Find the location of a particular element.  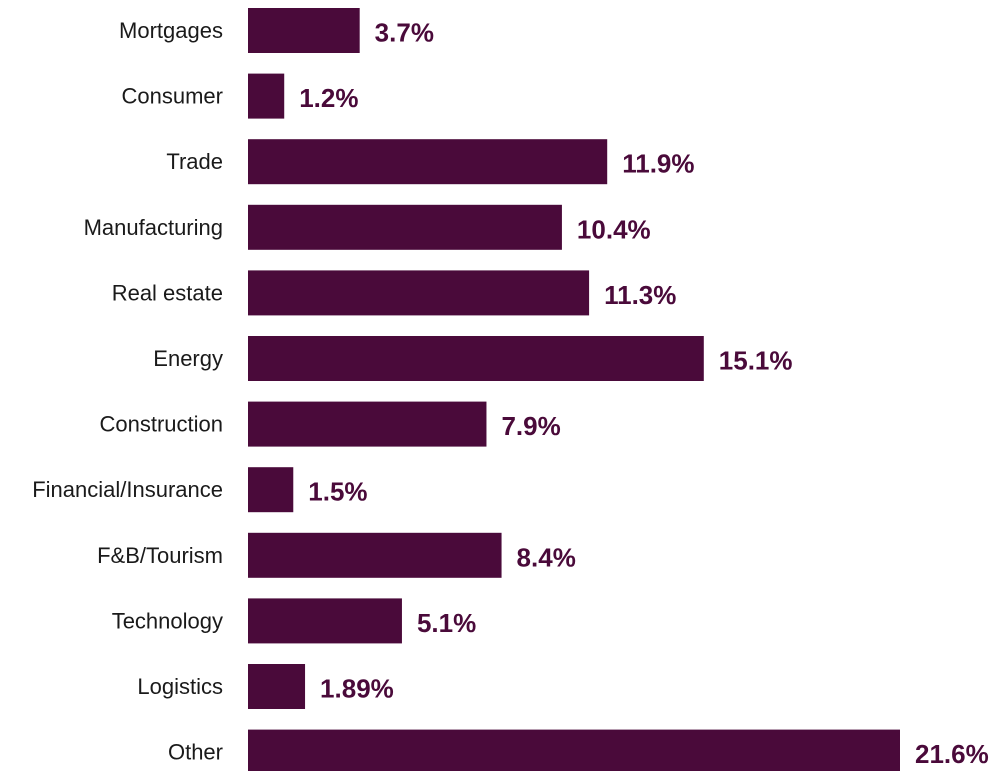

category-label-consumer: Consumer is located at coordinates (172, 96).